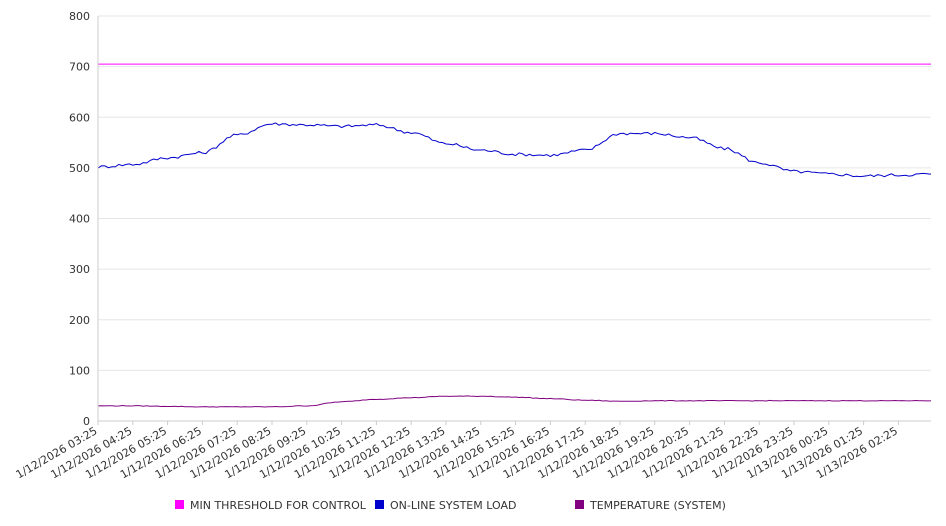  Describe the element at coordinates (79, 16) in the screenshot. I see `y-tick-label: 800` at that location.